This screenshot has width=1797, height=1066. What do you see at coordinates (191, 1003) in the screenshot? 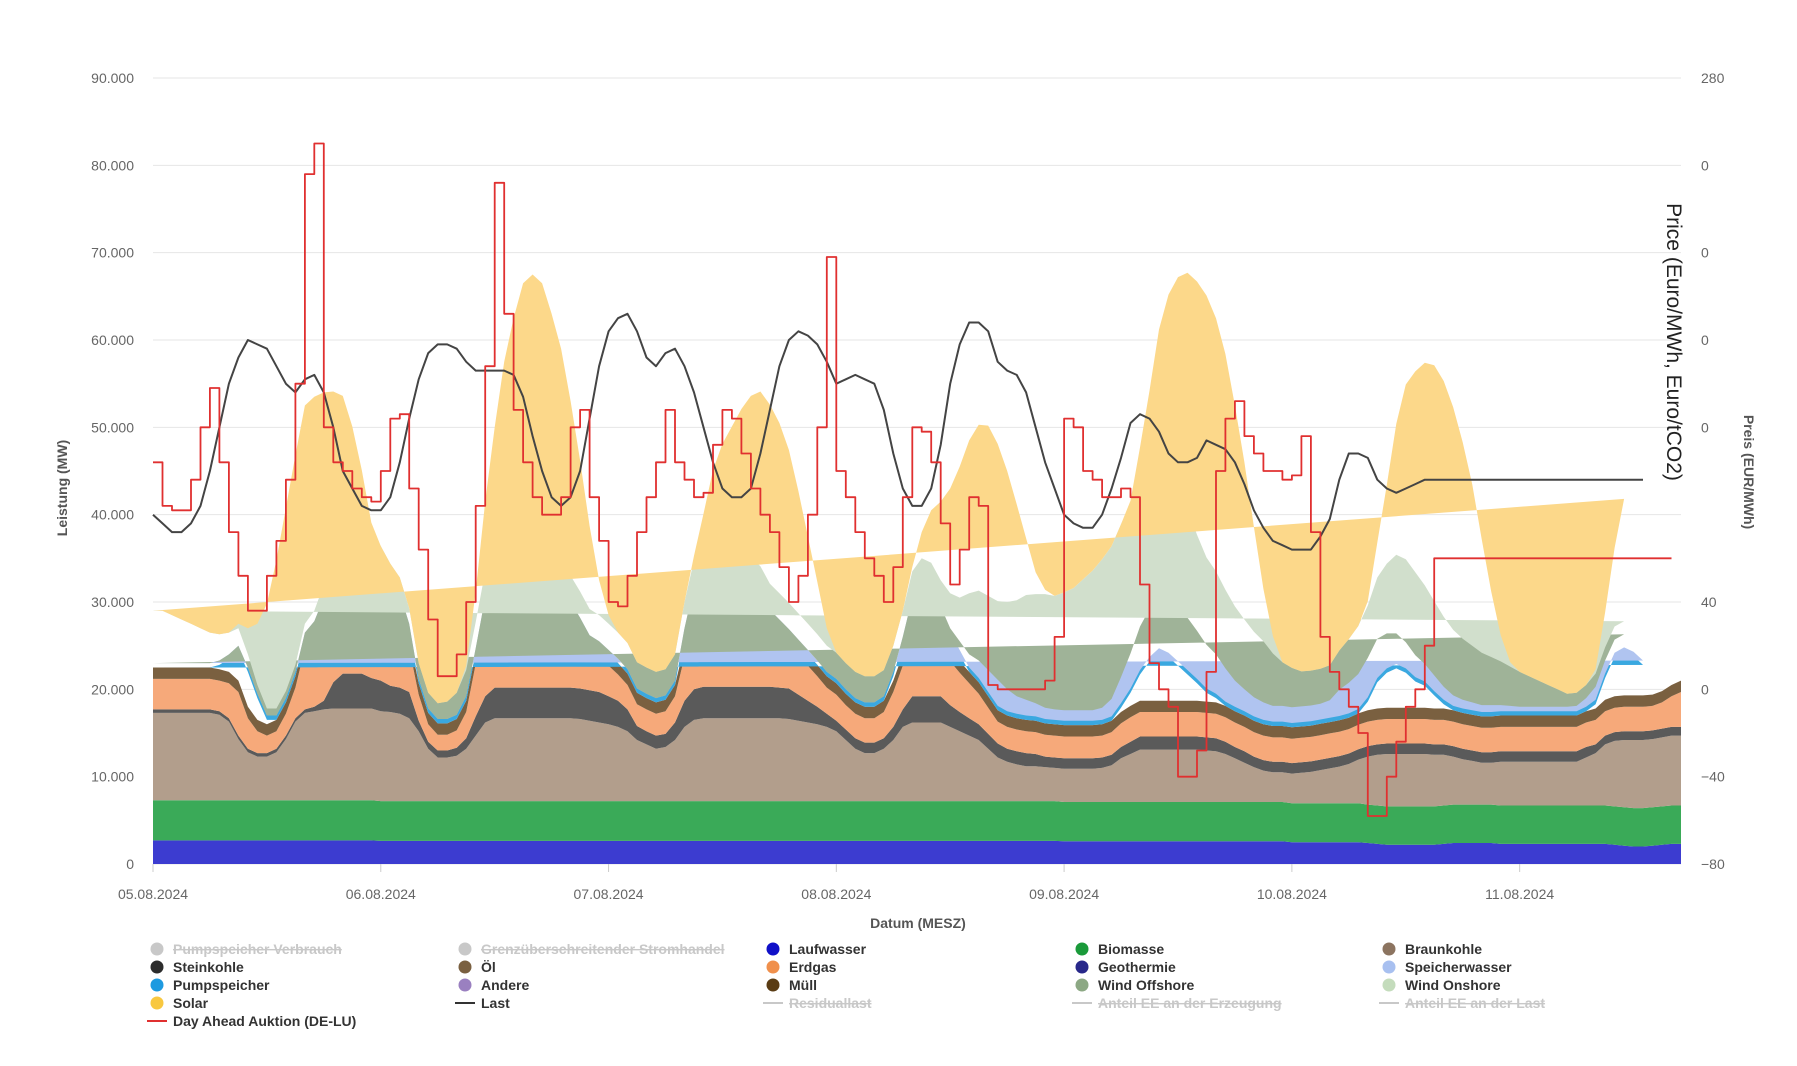
I see `legend-label: Solar` at bounding box center [191, 1003].